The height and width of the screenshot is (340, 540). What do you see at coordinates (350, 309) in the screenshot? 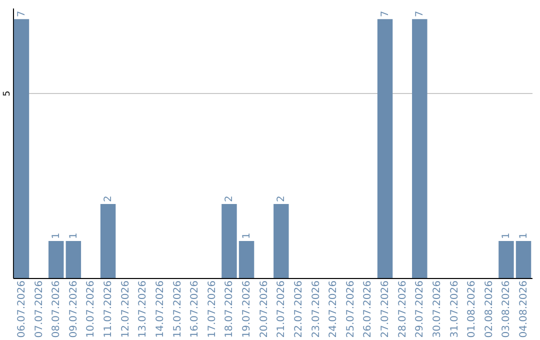
I see `x-tick-label: 25.07.2026` at bounding box center [350, 309].